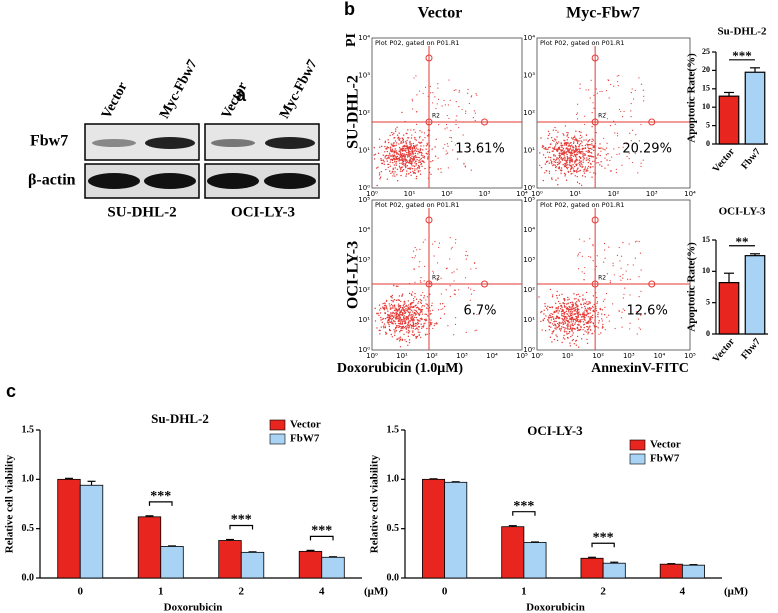 Image resolution: width=778 pixels, height=613 pixels. What do you see at coordinates (706, 270) in the screenshot?
I see `y-tick-label: 10` at bounding box center [706, 270].